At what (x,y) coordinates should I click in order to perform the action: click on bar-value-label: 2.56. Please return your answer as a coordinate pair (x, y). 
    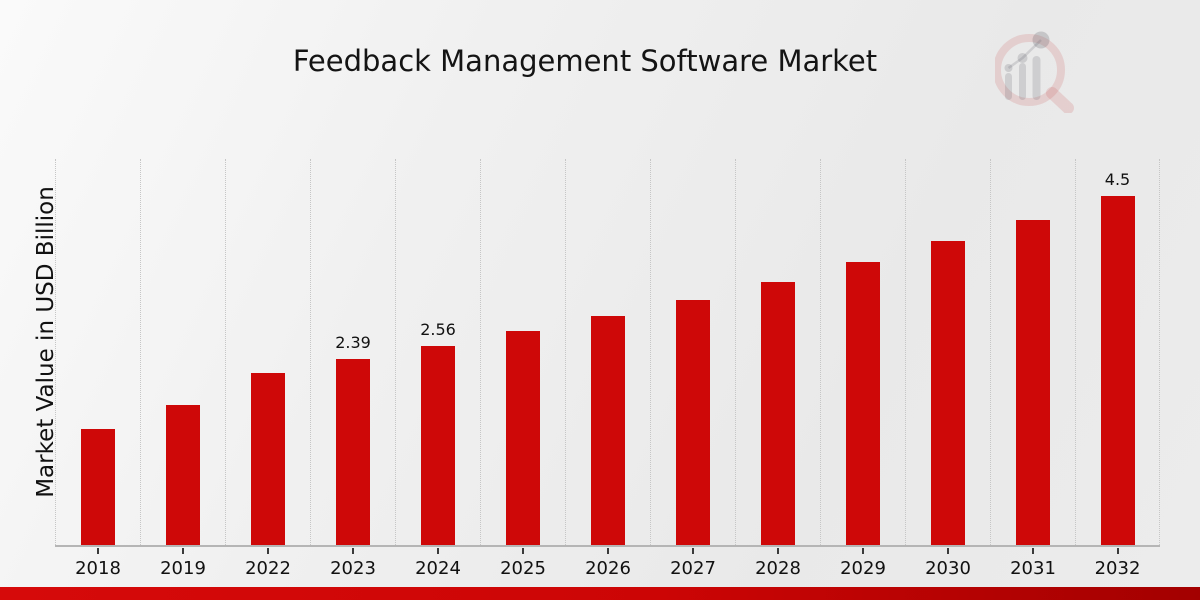
    Looking at the image, I should click on (438, 329).